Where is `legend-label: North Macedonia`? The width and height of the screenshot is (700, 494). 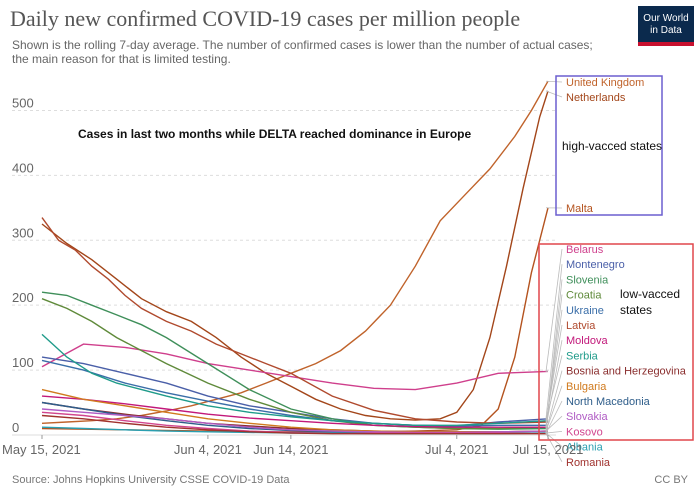
legend-label: North Macedonia is located at coordinates (608, 402).